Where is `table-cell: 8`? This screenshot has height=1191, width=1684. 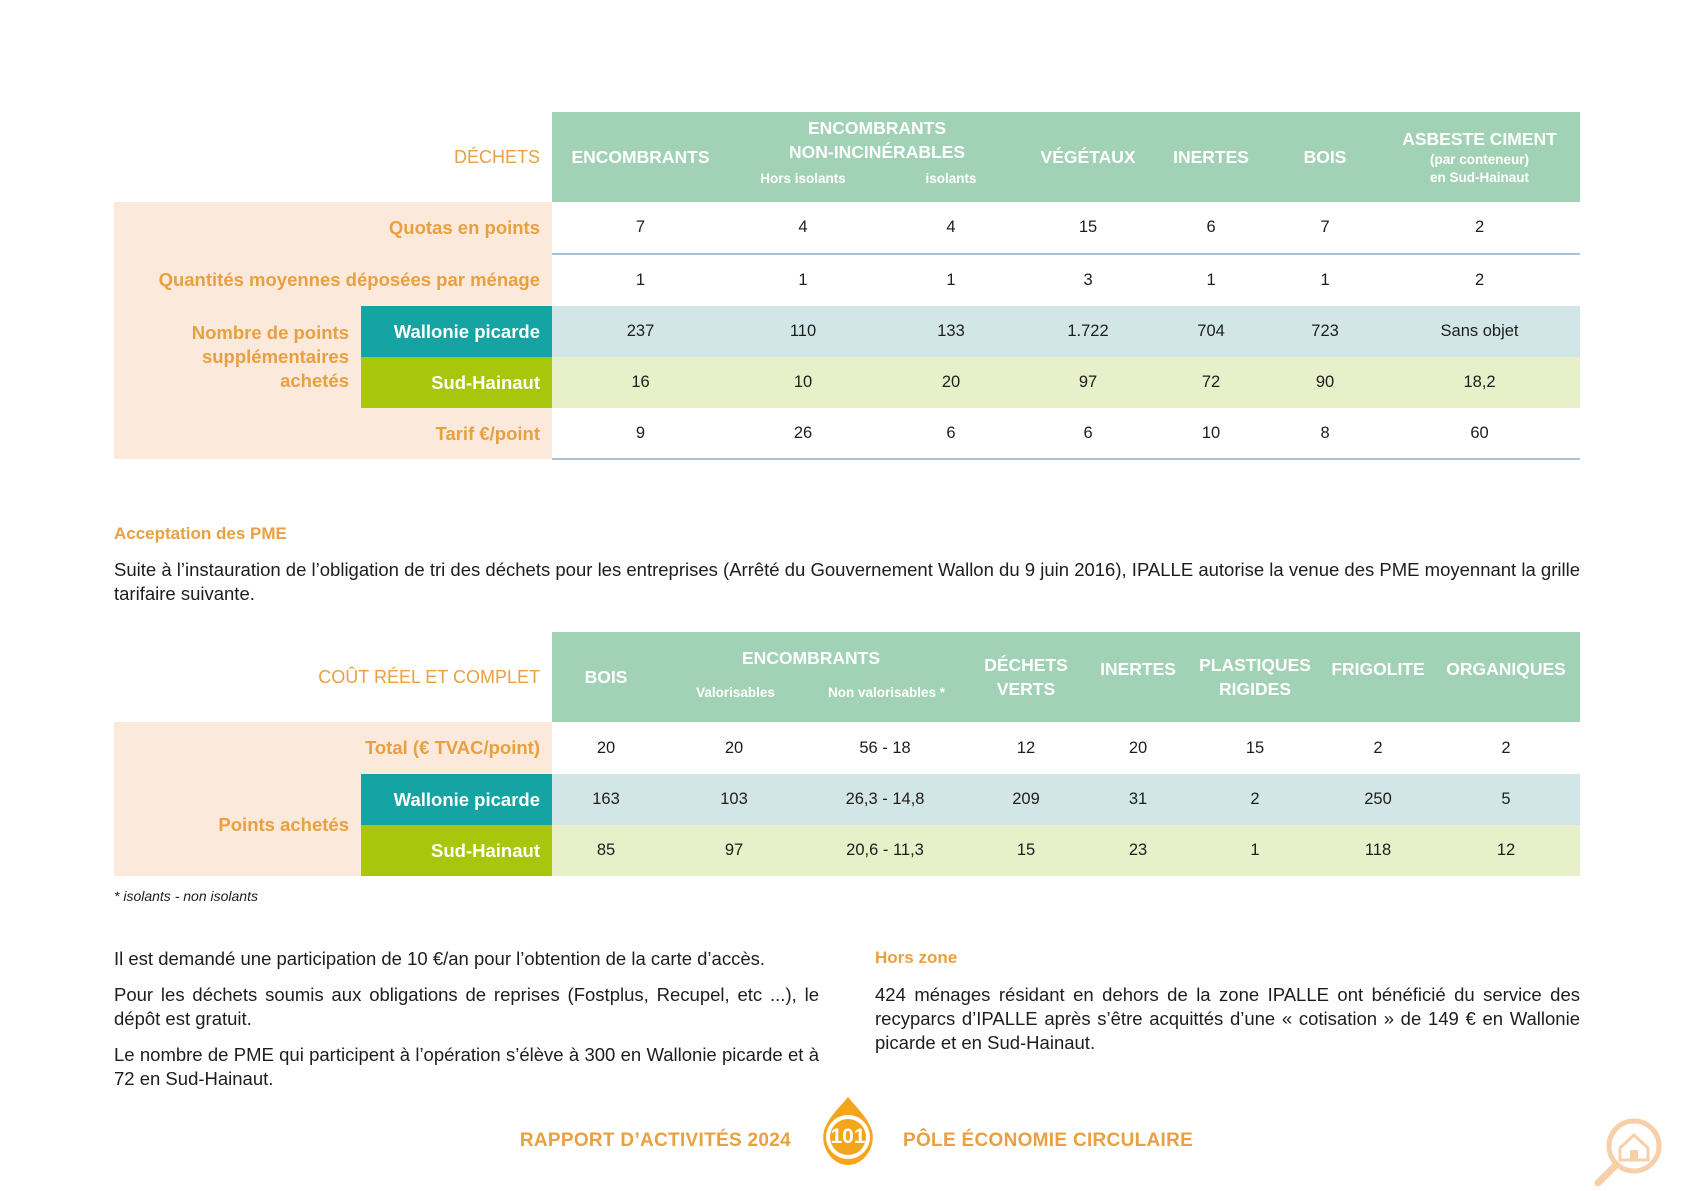 table-cell: 8 is located at coordinates (1325, 434).